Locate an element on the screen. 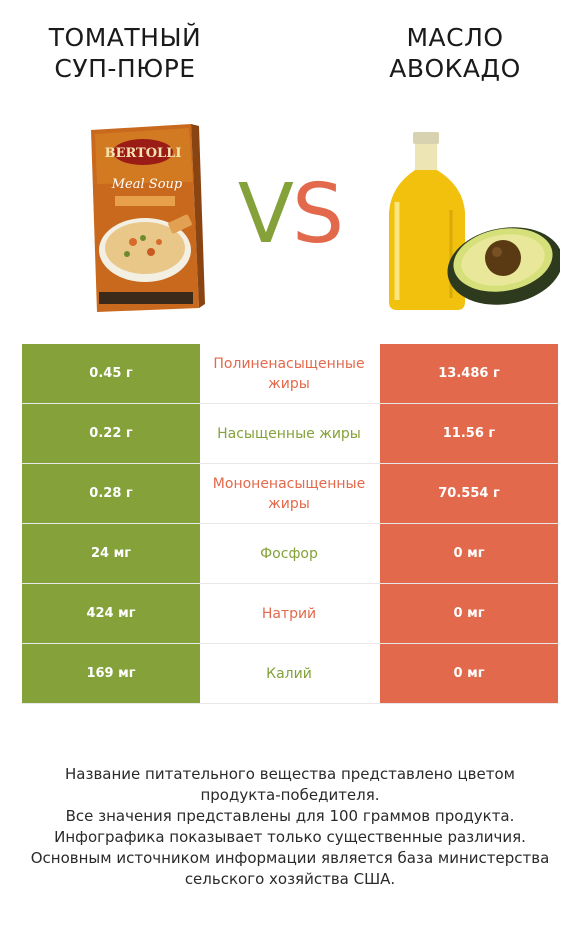  left-title-line-2: СУП-ПЮРЕ is located at coordinates (125, 68).